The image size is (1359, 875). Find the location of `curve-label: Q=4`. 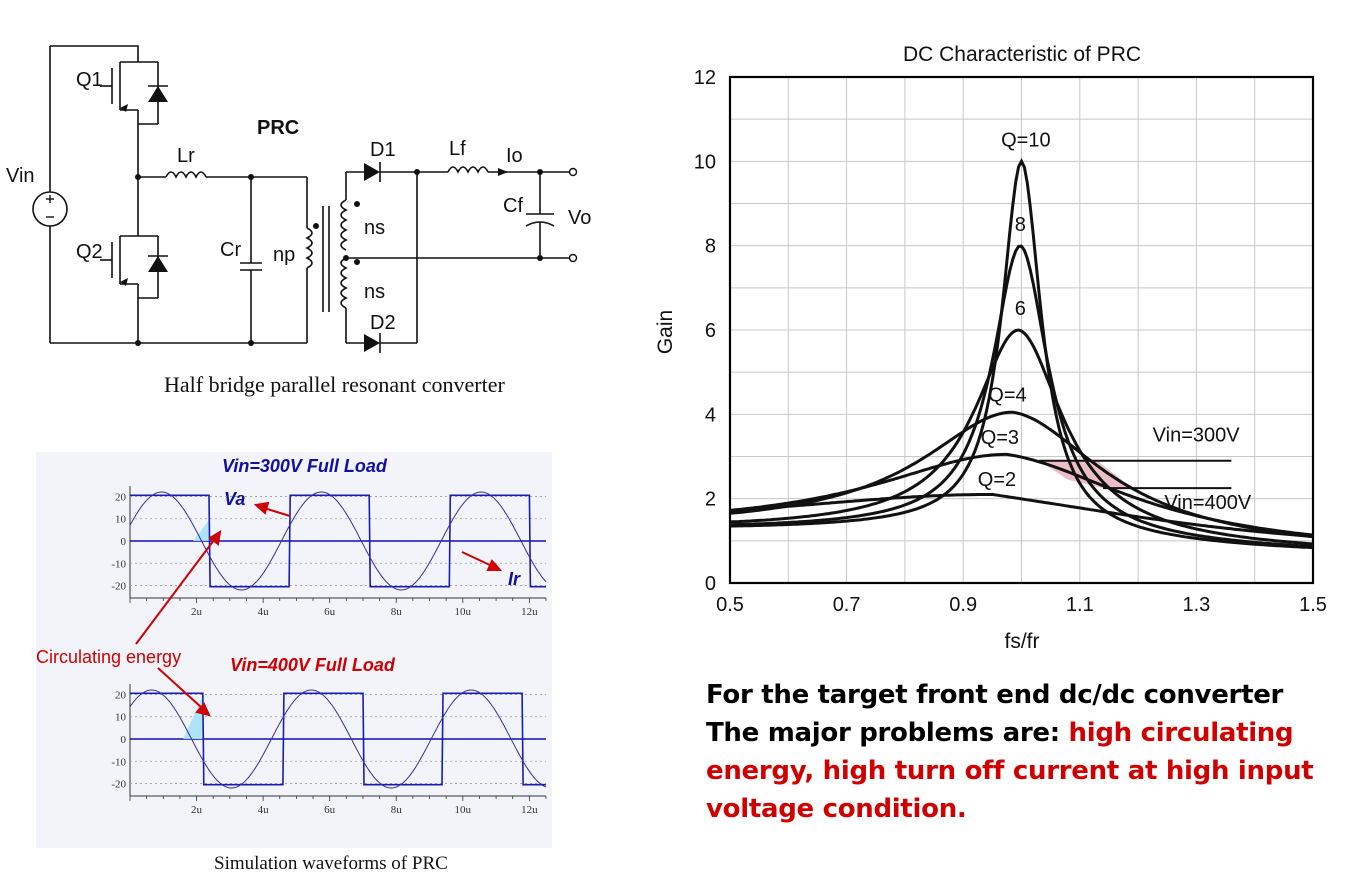

curve-label: Q=4 is located at coordinates (1007, 396).